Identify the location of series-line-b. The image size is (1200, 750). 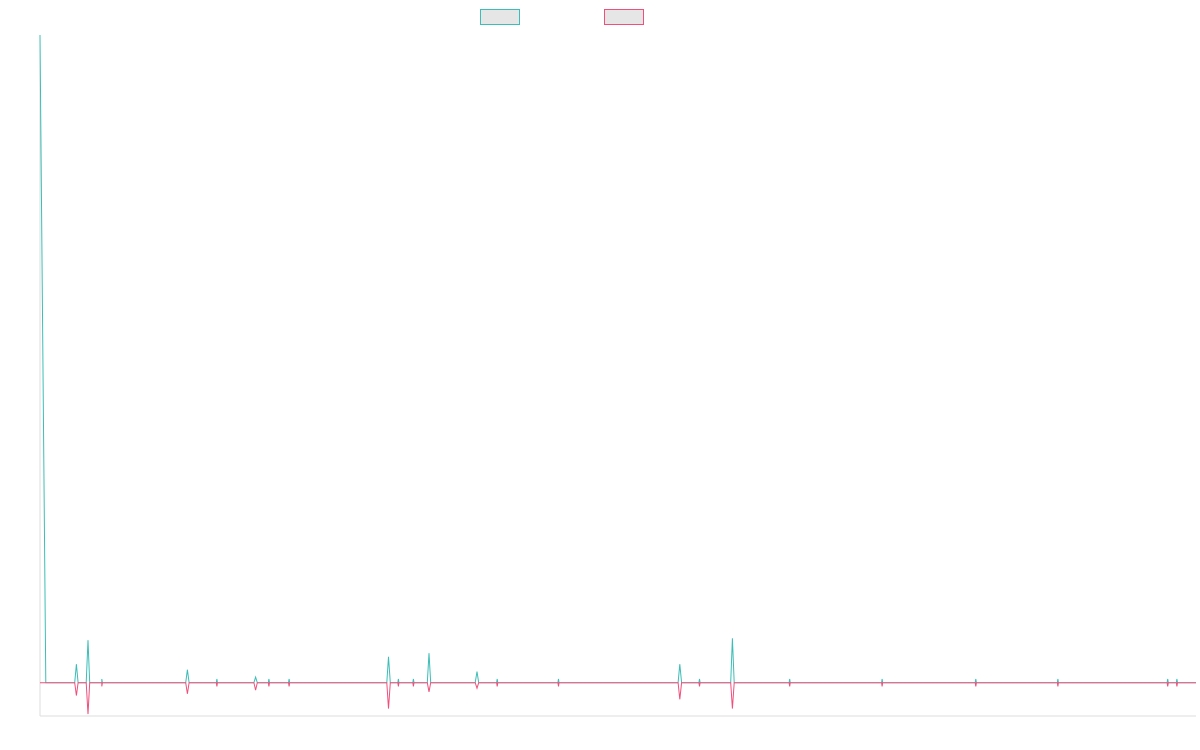
(618, 698).